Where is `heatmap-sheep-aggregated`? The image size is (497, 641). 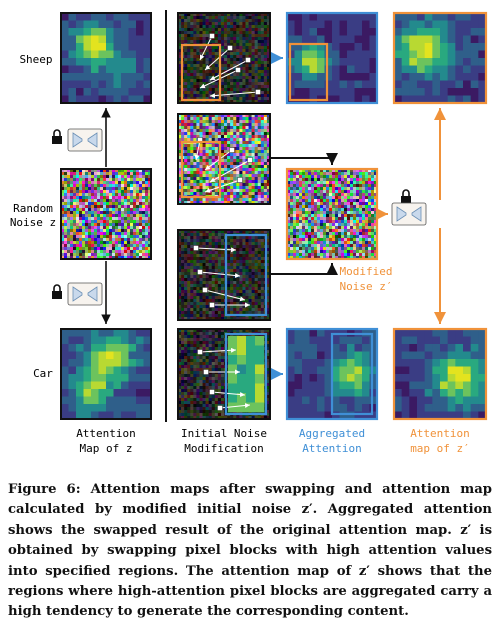
heatmap-sheep-aggregated is located at coordinates (332, 58).